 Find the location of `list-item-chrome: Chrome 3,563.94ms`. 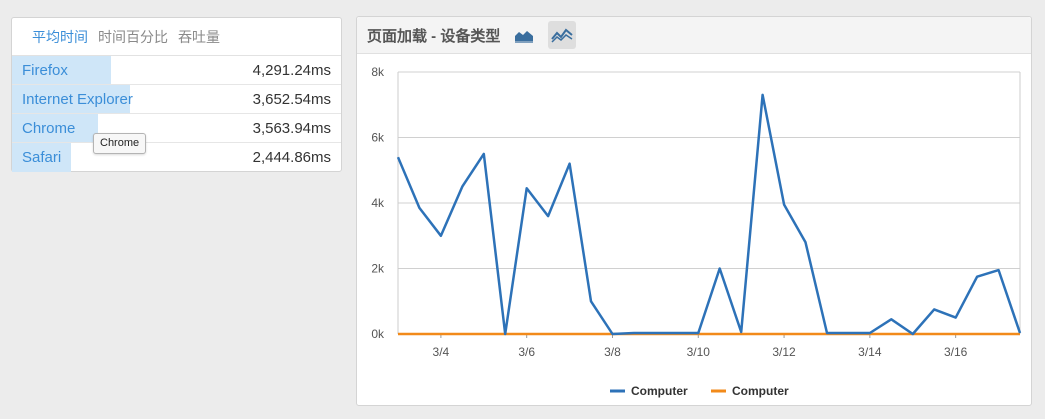

list-item-chrome: Chrome 3,563.94ms is located at coordinates (176, 128).